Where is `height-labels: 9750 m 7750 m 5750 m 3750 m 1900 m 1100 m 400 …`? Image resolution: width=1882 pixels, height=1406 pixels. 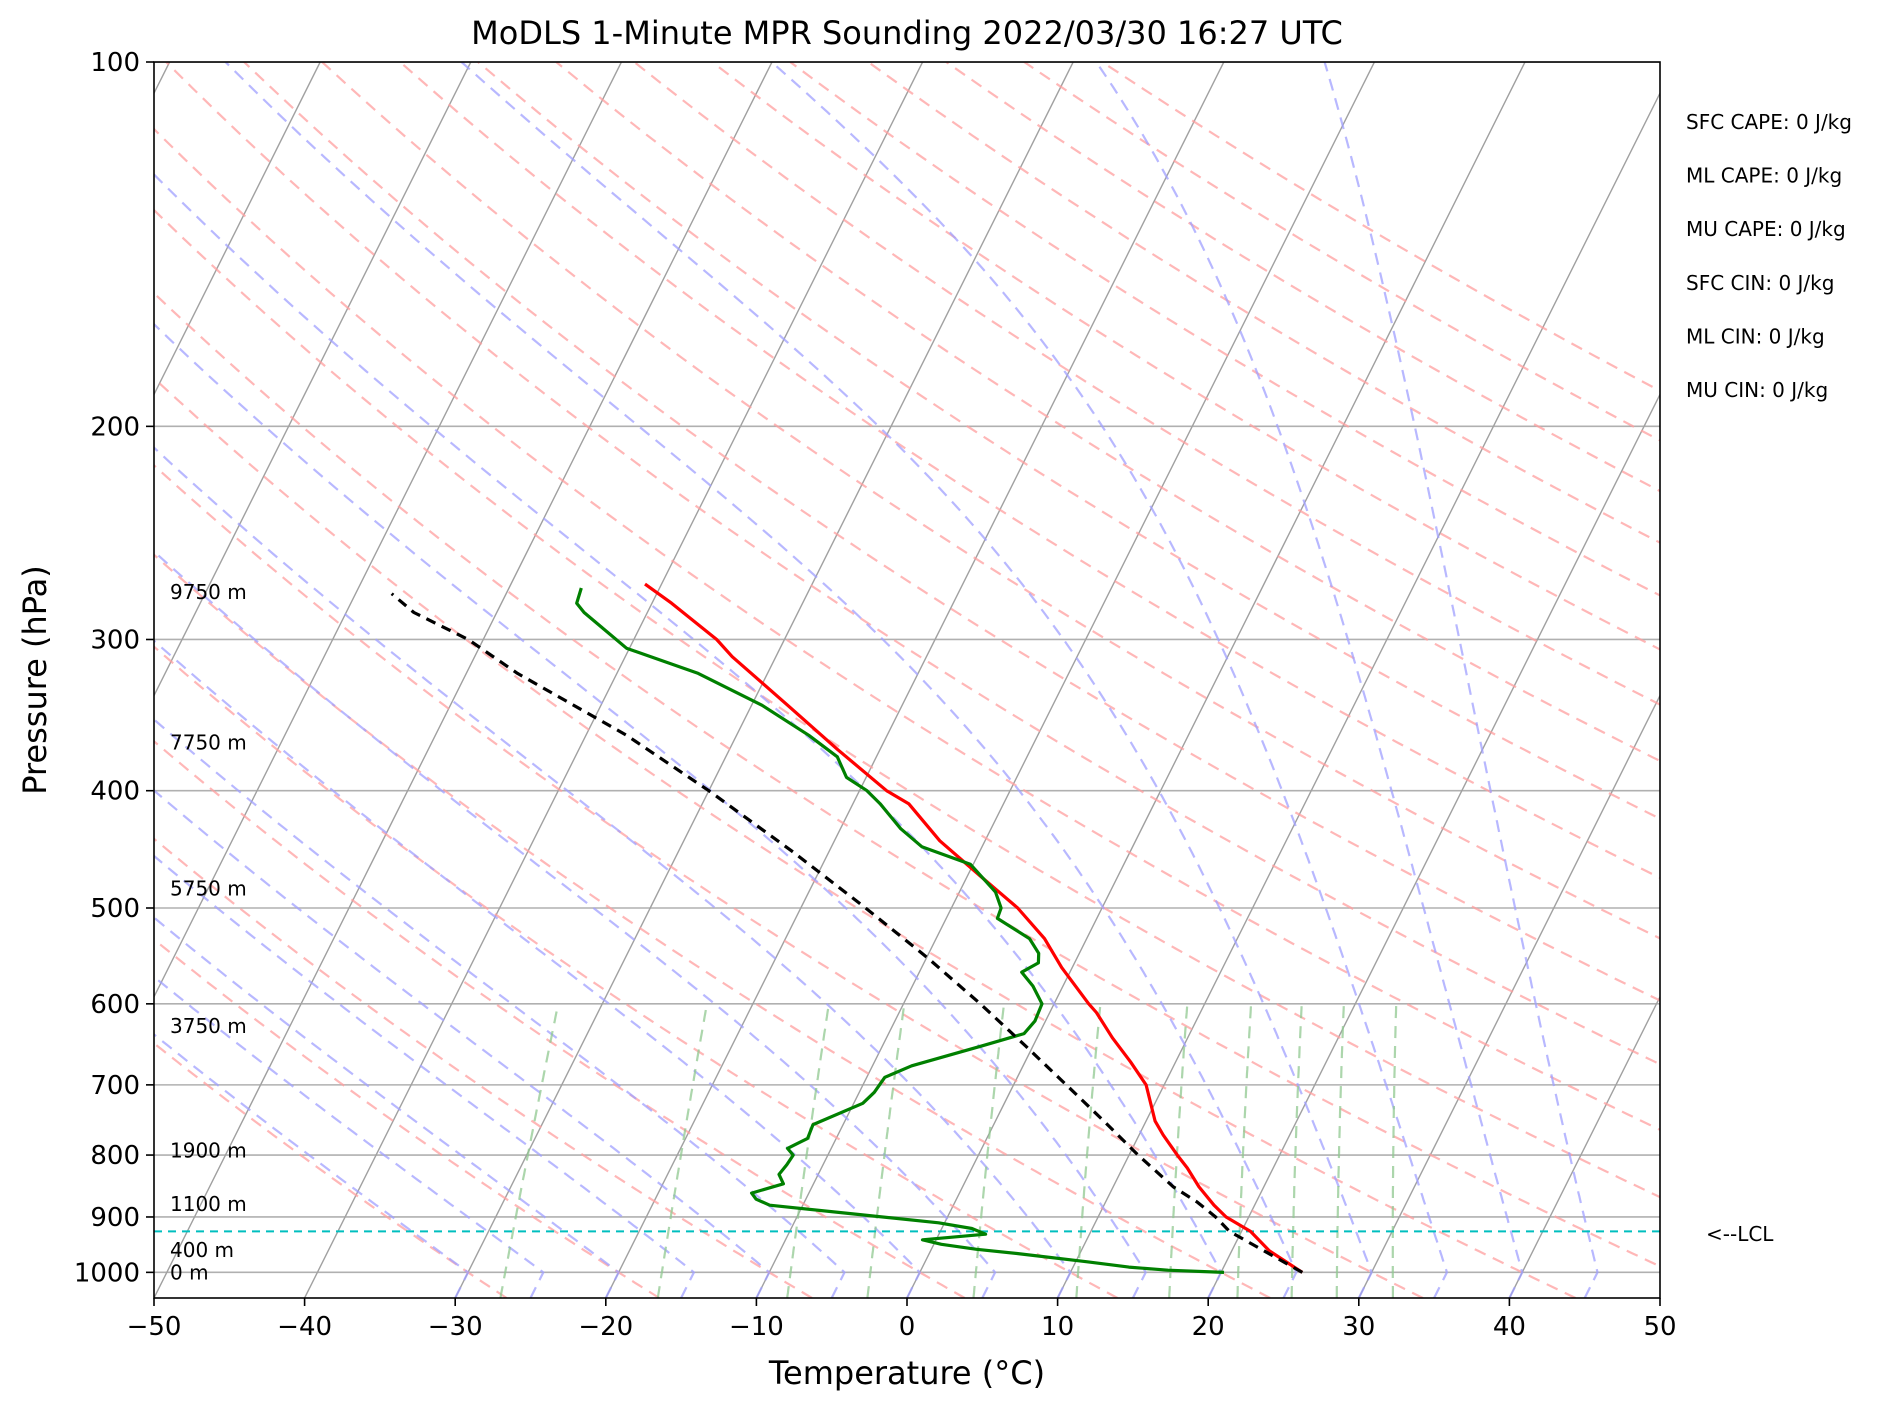
height-labels: 9750 m 7750 m 5750 m 3750 m 1900 m 1100 m 400 … is located at coordinates (208, 932).